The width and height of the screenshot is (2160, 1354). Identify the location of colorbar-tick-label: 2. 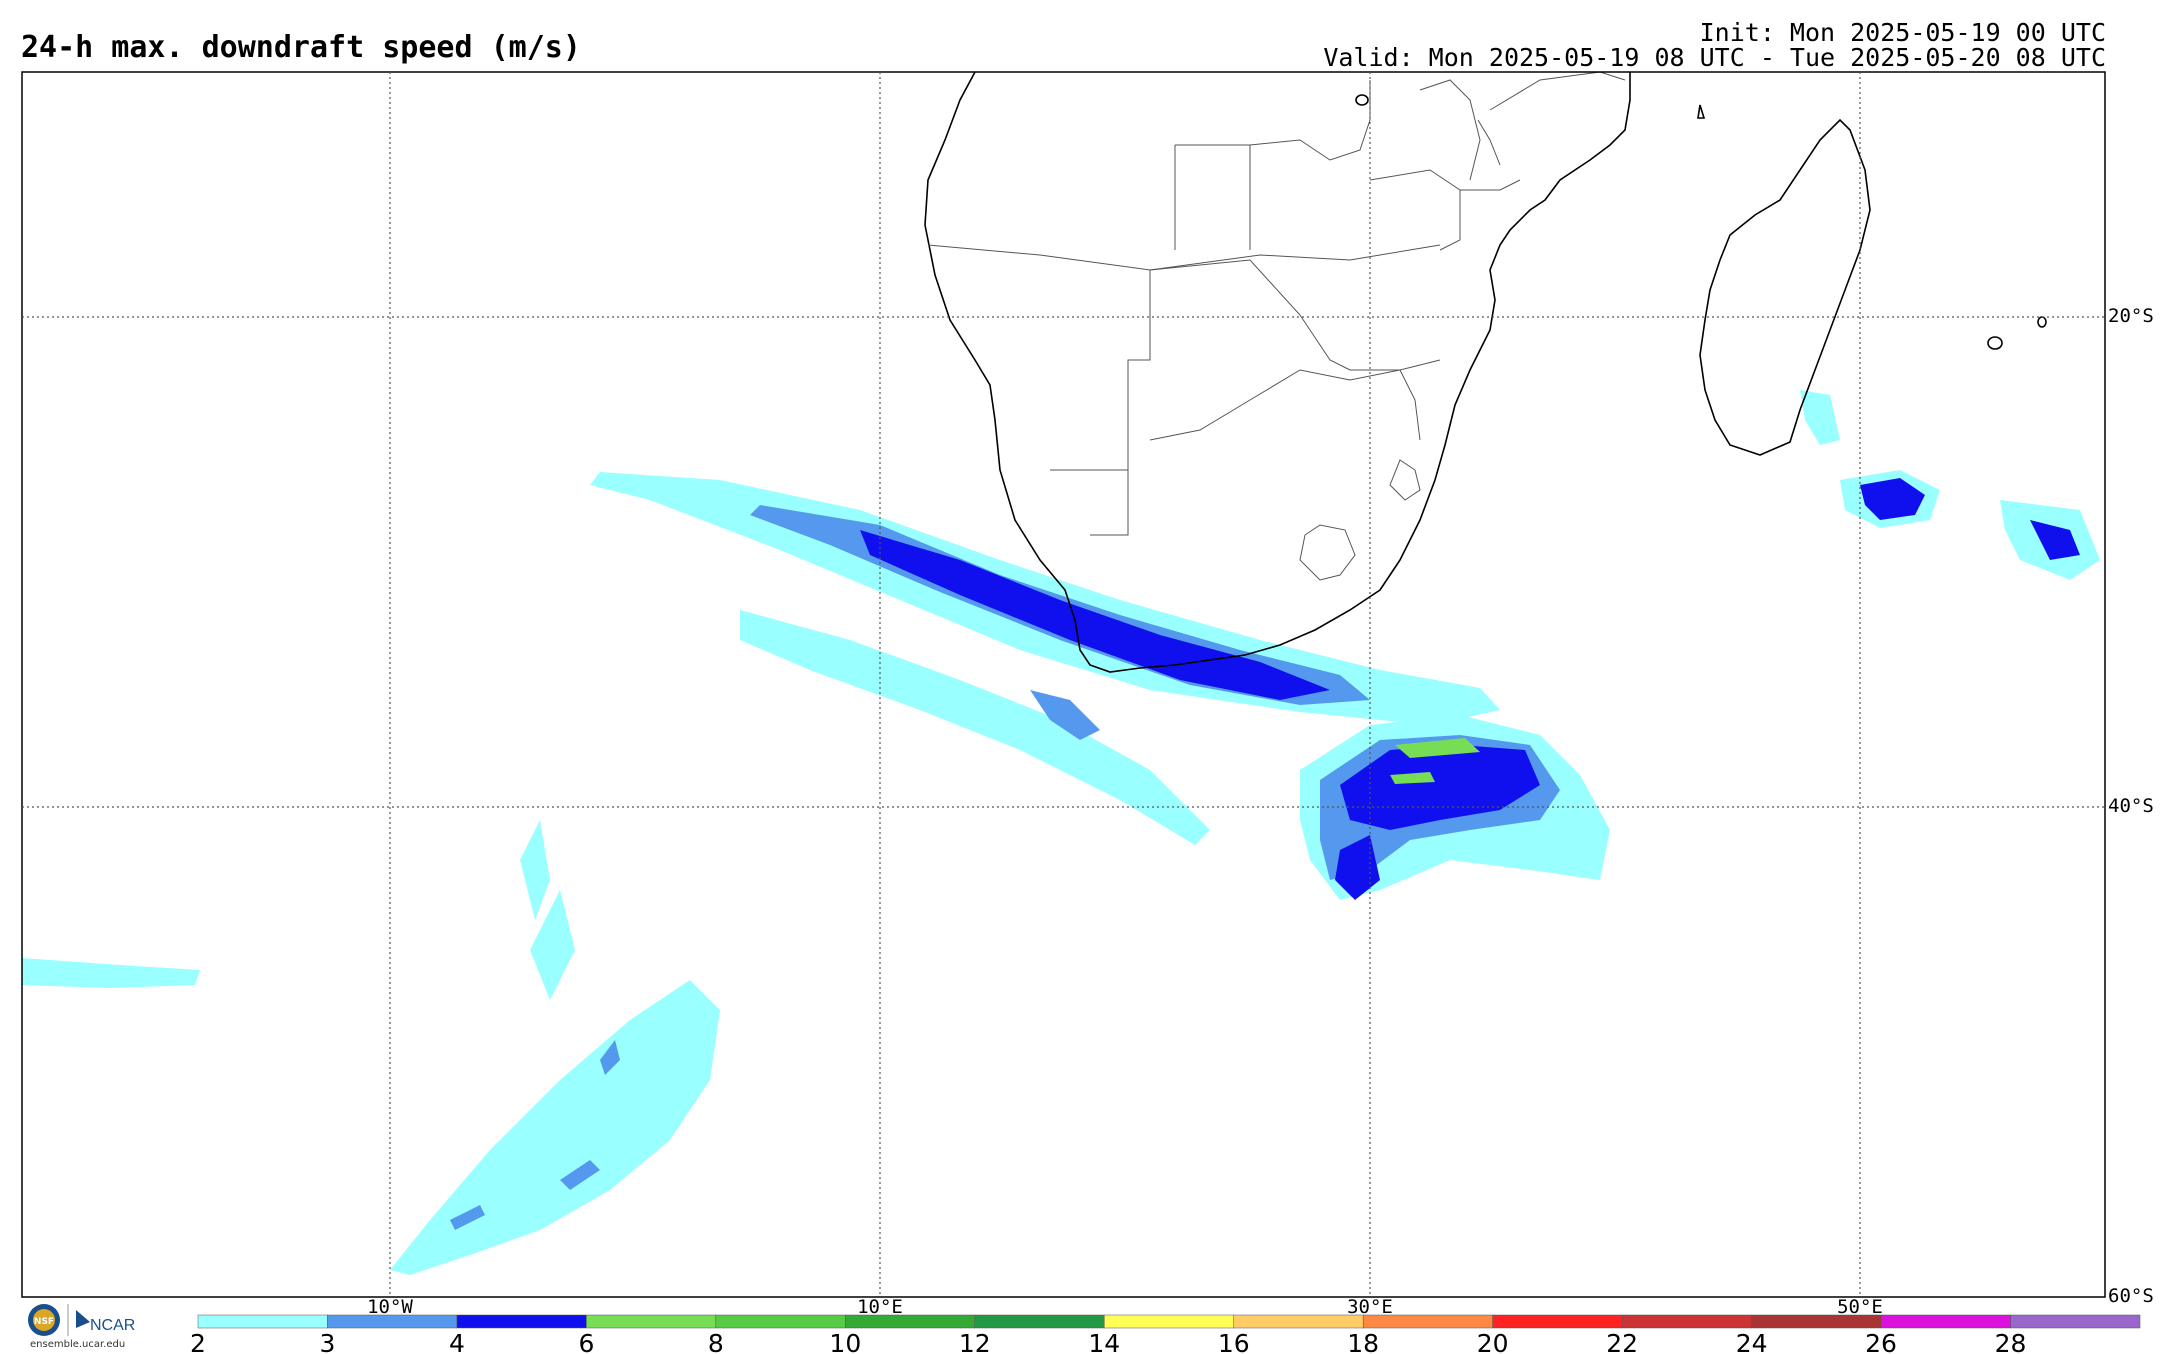
(198, 1341).